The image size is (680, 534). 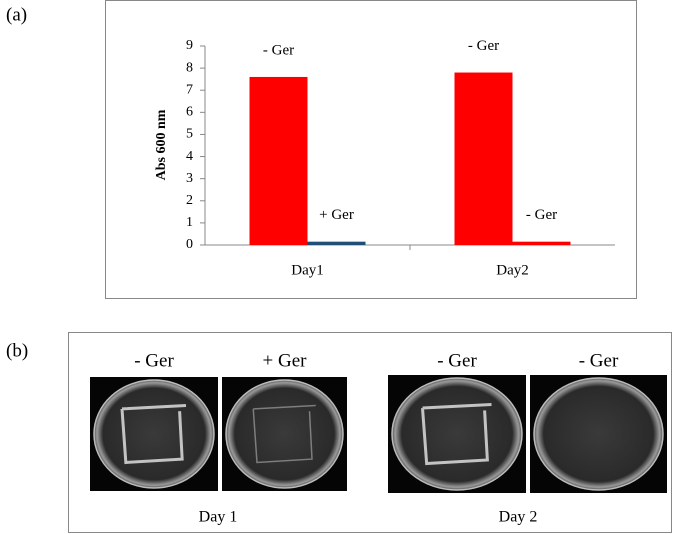 What do you see at coordinates (189, 222) in the screenshot?
I see `y-tick-label: 1` at bounding box center [189, 222].